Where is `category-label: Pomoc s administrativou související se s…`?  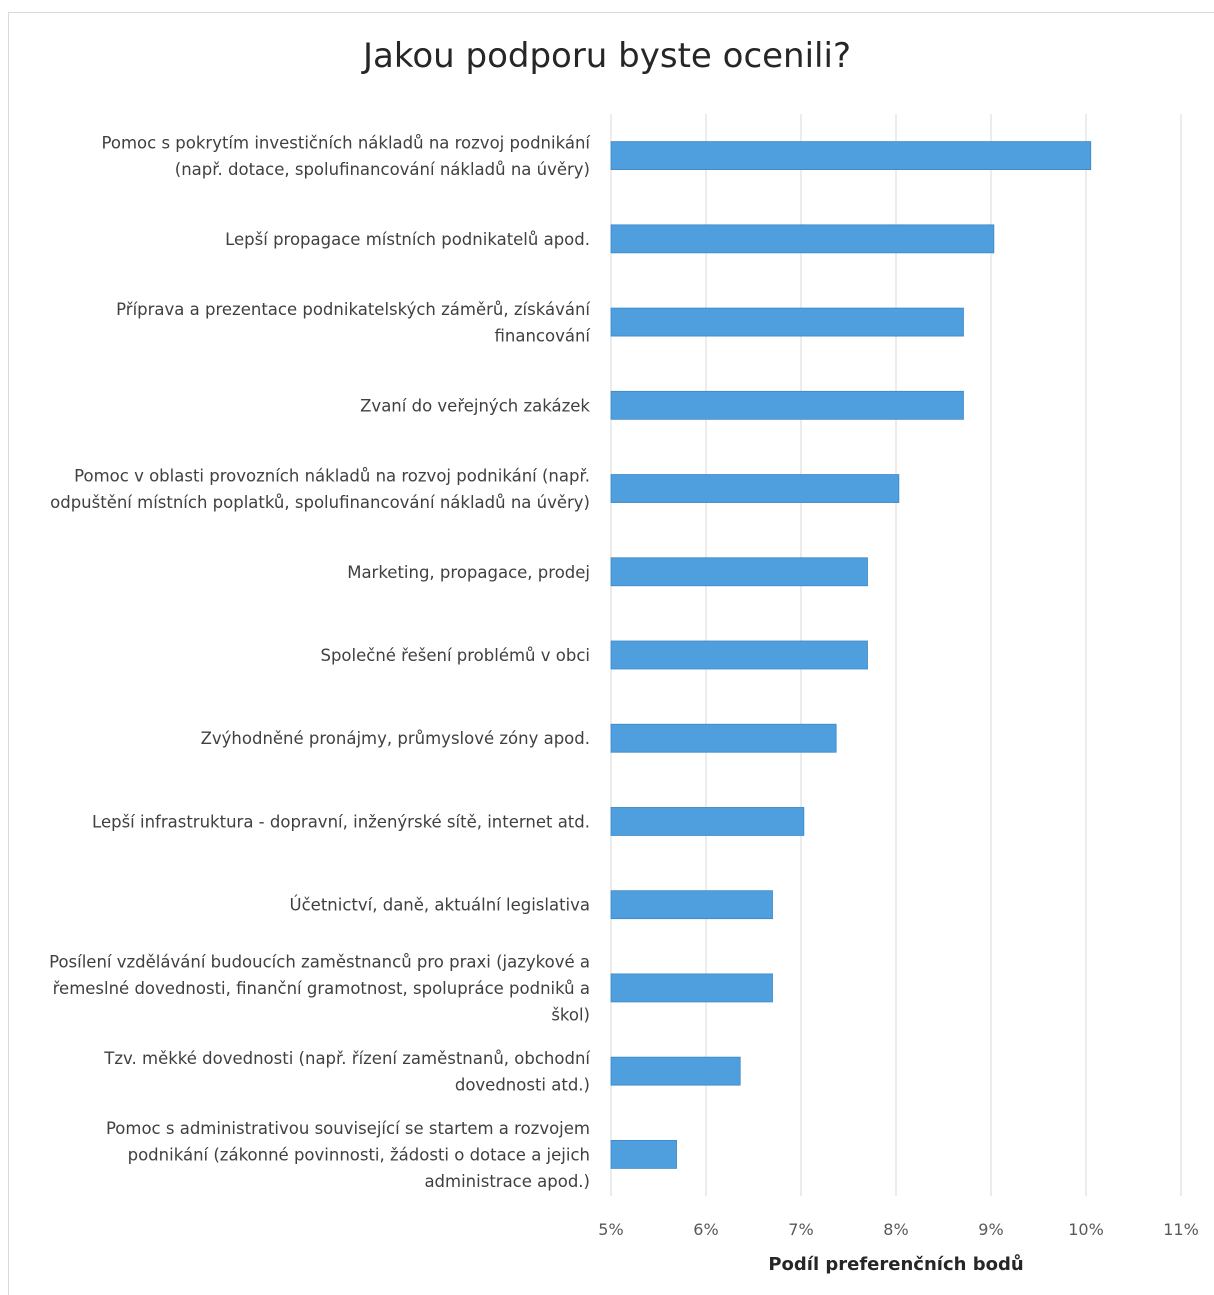
category-label: Pomoc s administrativou související se s… is located at coordinates (348, 1128).